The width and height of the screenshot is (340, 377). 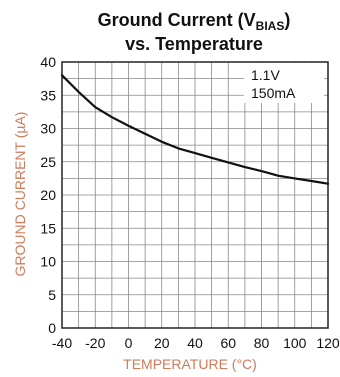 I want to click on x-tick-label: 120, so click(x=328, y=343).